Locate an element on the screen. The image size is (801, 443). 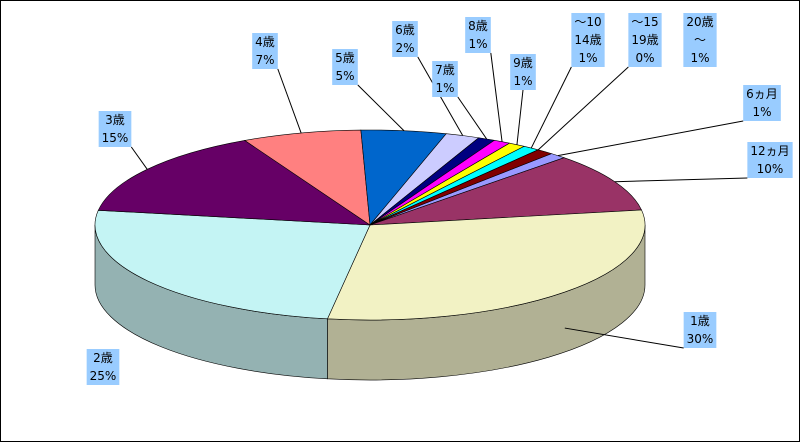
value-label: 5% is located at coordinates (344, 76).